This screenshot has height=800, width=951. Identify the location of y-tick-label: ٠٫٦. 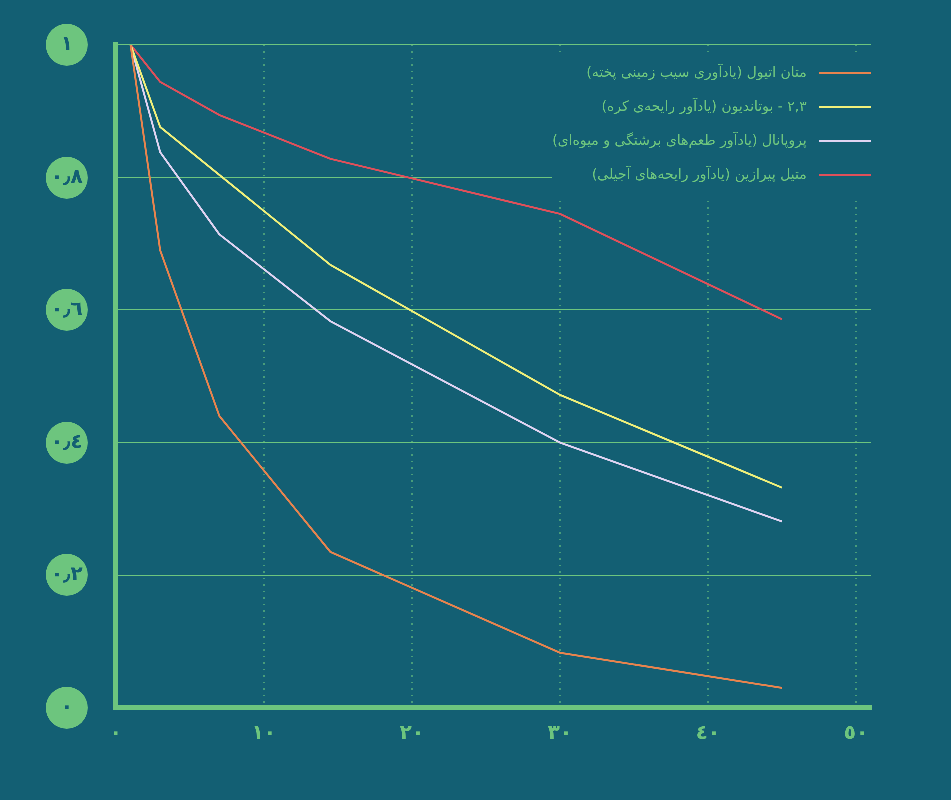
(67, 308).